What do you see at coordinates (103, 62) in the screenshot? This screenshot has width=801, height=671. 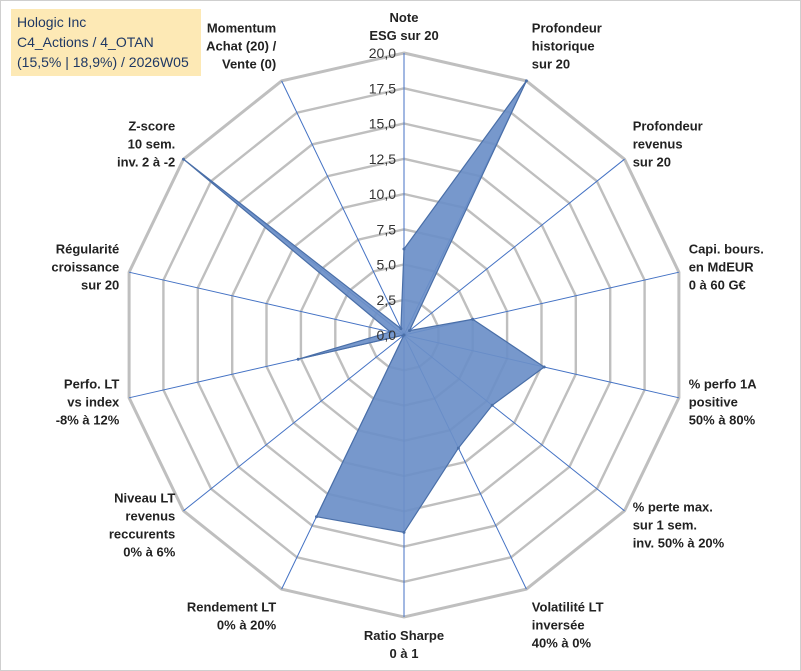 I see `title-line-period: (15,5% | 18,9%) / 2026W05` at bounding box center [103, 62].